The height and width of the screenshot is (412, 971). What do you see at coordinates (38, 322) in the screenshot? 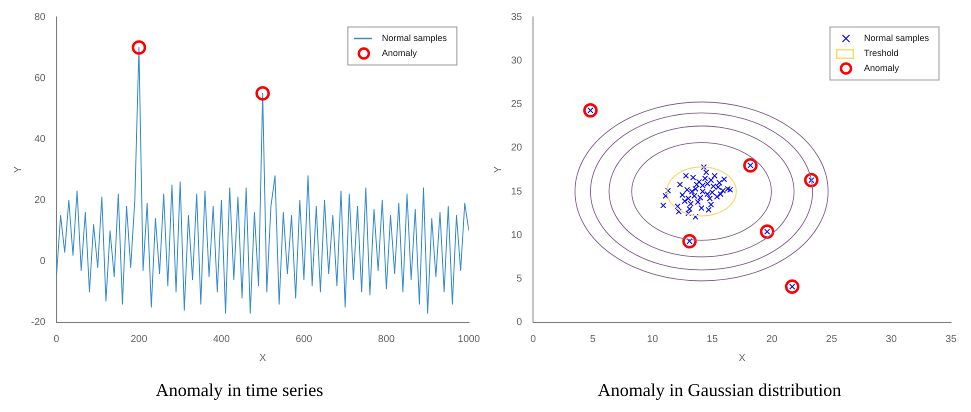
I see `y-tick-label: -20` at bounding box center [38, 322].